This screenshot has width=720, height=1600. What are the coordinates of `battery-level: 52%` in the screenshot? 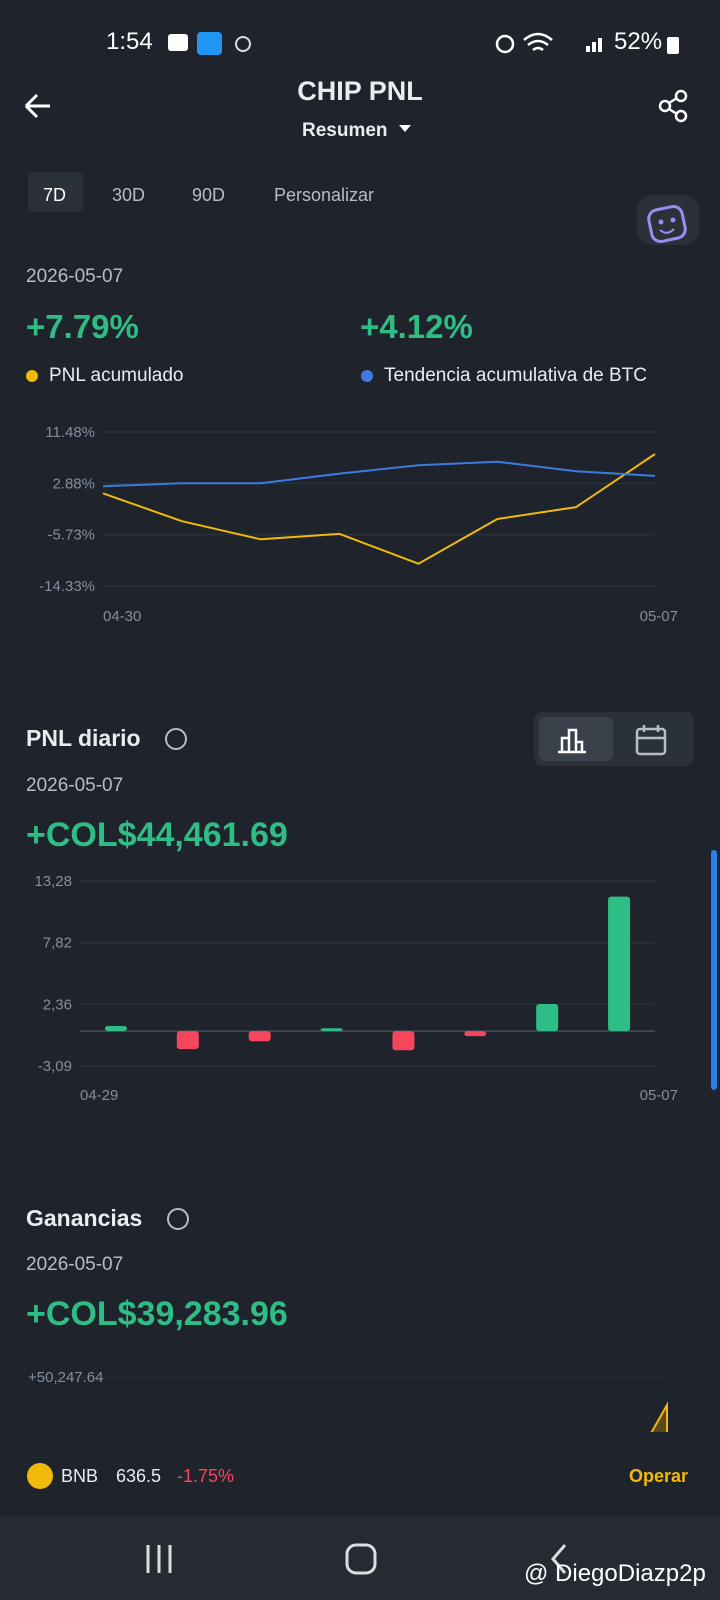 It's located at (638, 41).